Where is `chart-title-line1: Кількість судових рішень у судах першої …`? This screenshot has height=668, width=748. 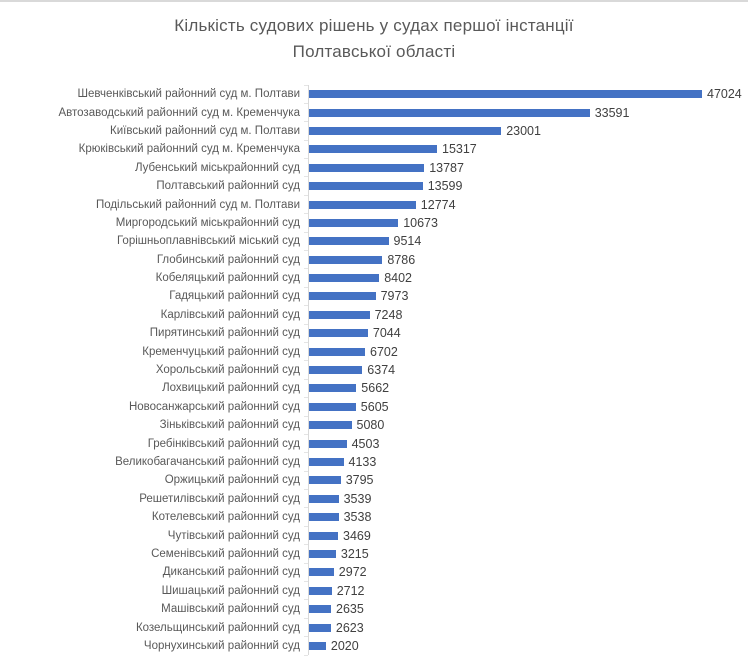
chart-title-line1: Кількість судових рішень у судах першої … is located at coordinates (374, 25).